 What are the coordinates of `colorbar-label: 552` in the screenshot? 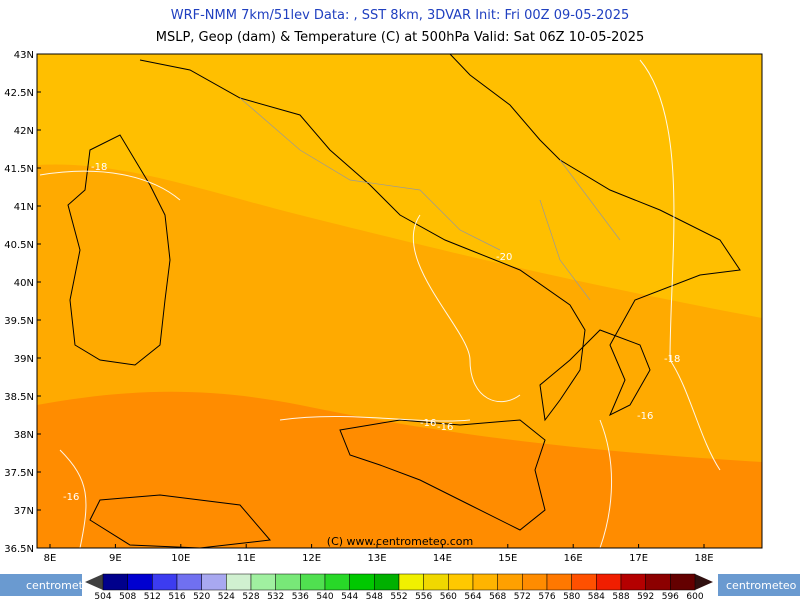 It's located at (398, 596).